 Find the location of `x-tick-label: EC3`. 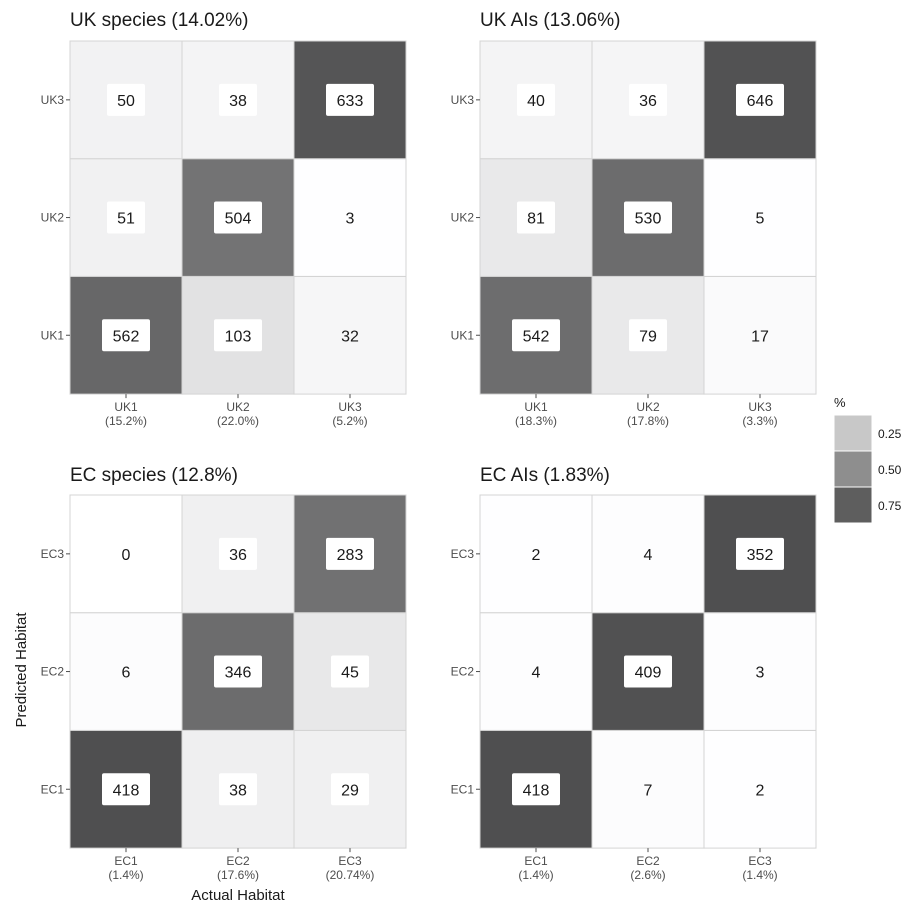

x-tick-label: EC3 is located at coordinates (760, 861).